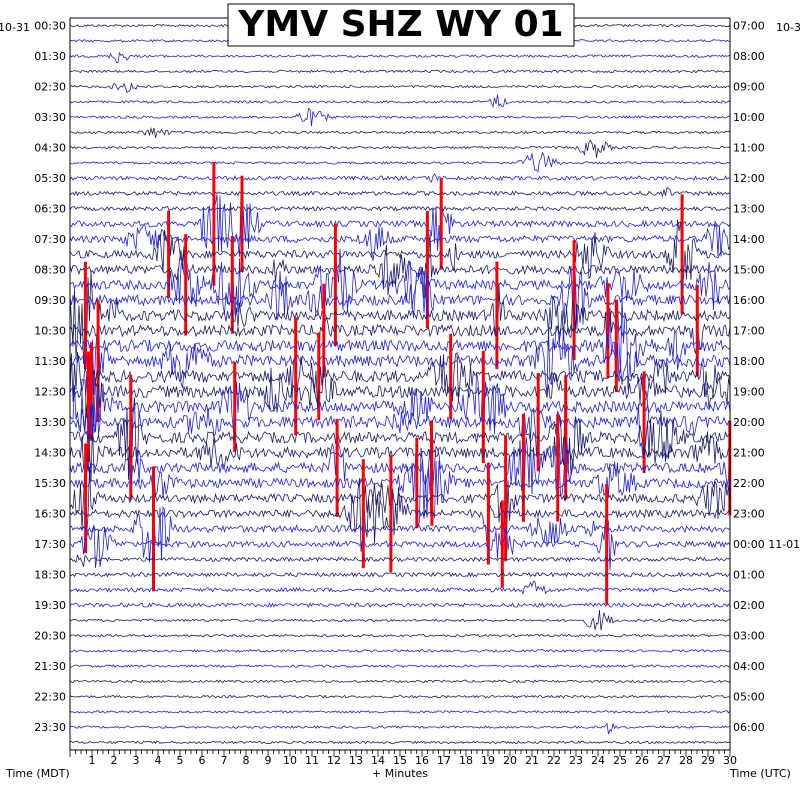 The image size is (800, 800). I want to click on date-right: 10-3, so click(788, 27).